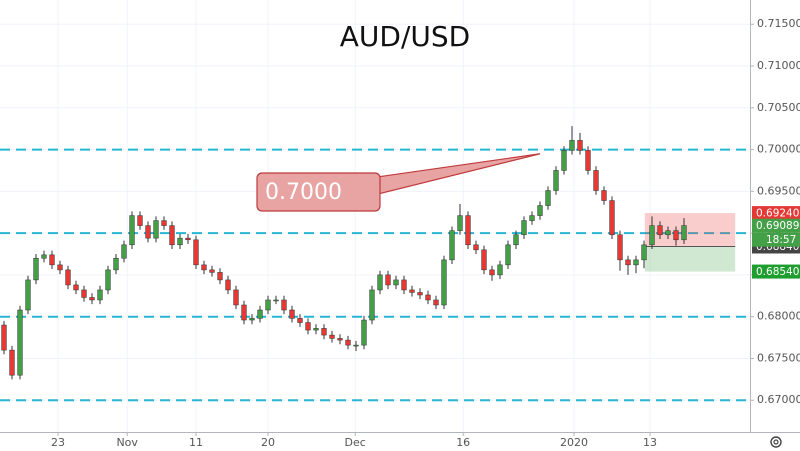 Image resolution: width=800 pixels, height=451 pixels. Describe the element at coordinates (574, 442) in the screenshot. I see `x-tick-label: 2020` at that location.